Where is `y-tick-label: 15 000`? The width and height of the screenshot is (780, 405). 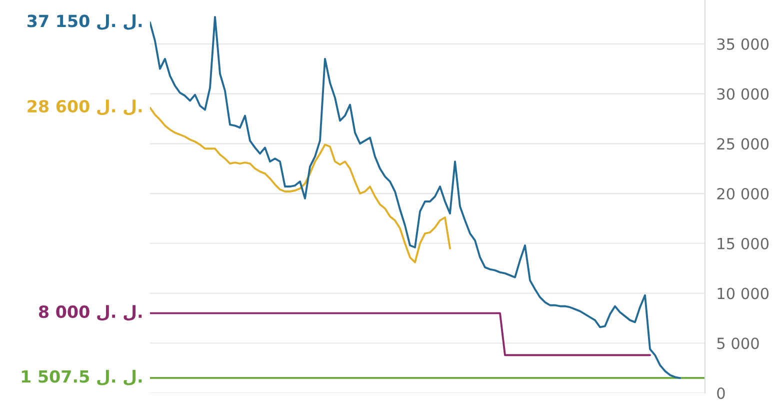 y-tick-label: 15 000 is located at coordinates (743, 244).